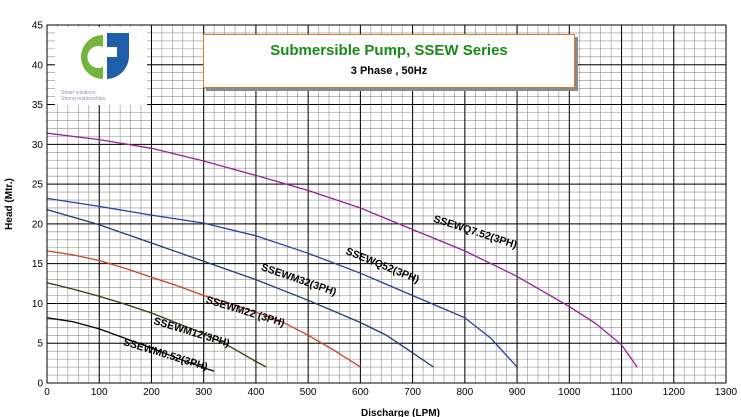  I want to click on series-label: SSEWM12(3PH), so click(191, 332).